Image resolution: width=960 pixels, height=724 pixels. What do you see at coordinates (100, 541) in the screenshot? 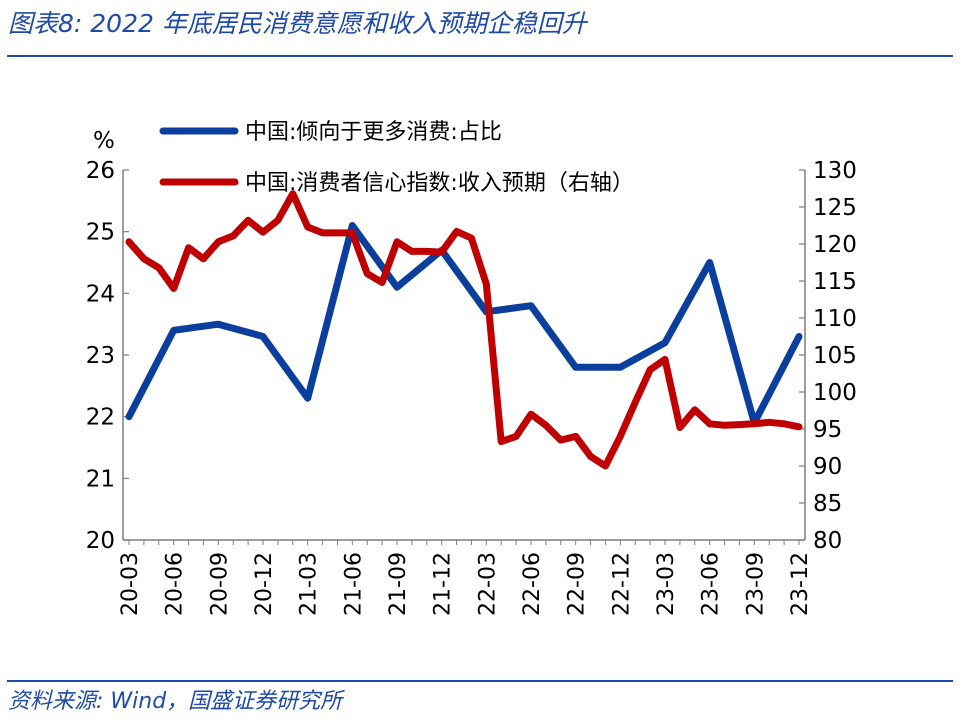
I see `left-tick-label: 20` at bounding box center [100, 541].